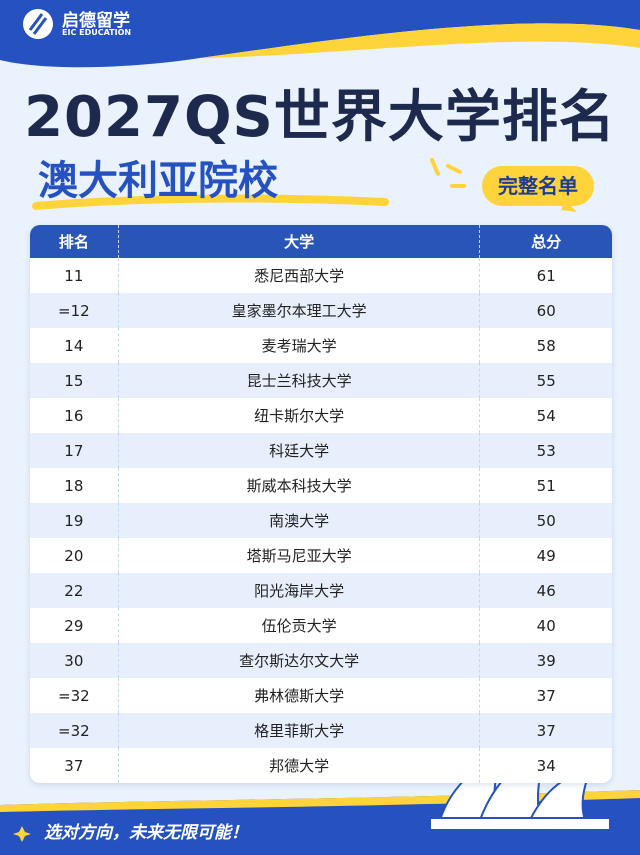  Describe the element at coordinates (74, 765) in the screenshot. I see `rank-cell: 37` at that location.